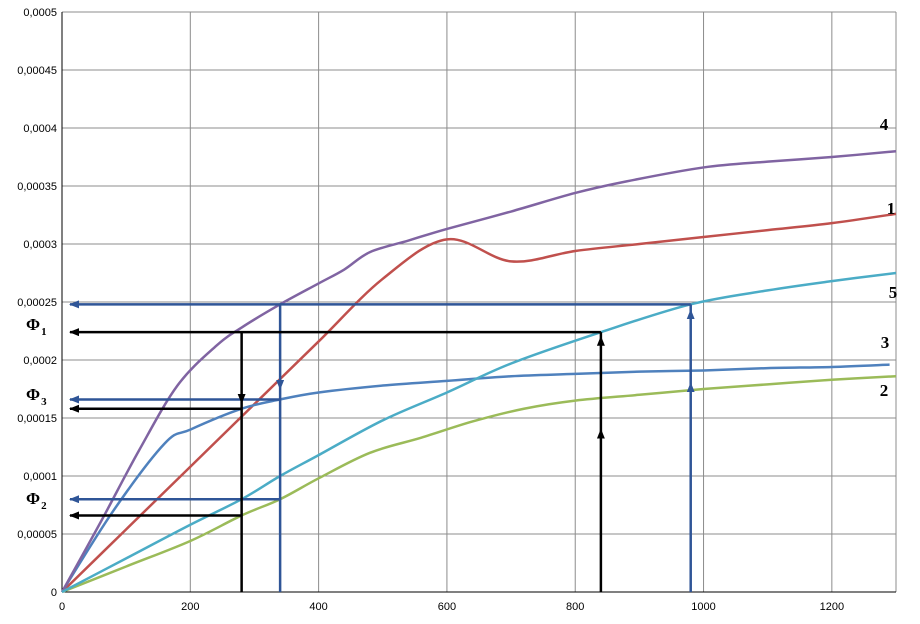  Describe the element at coordinates (54, 593) in the screenshot. I see `y-tick-label: 0` at that location.